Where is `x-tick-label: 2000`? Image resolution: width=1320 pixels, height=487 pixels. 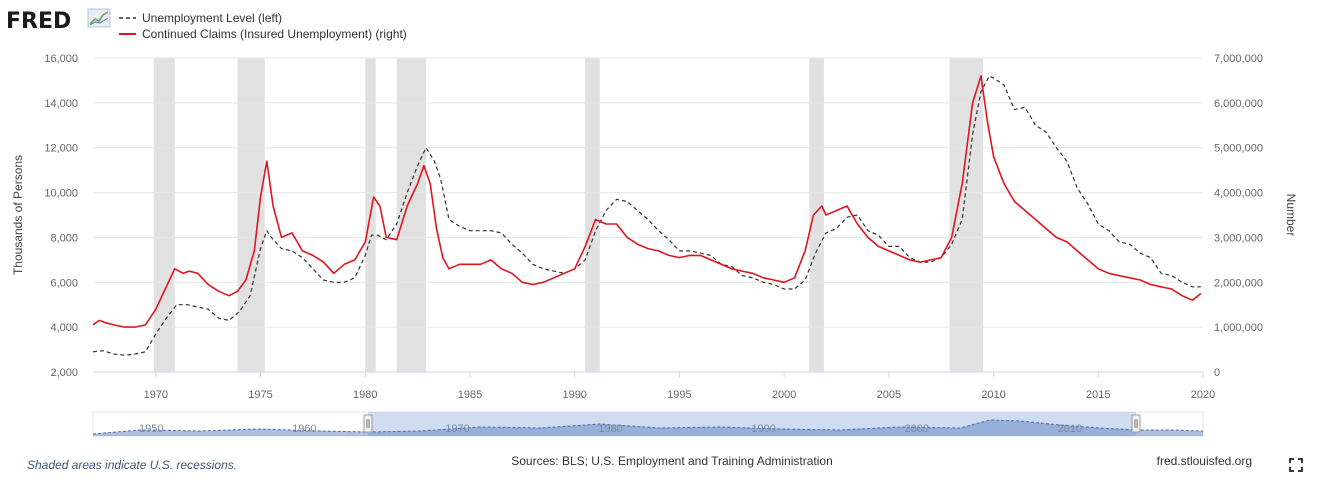
x-tick-label: 2000 is located at coordinates (784, 395).